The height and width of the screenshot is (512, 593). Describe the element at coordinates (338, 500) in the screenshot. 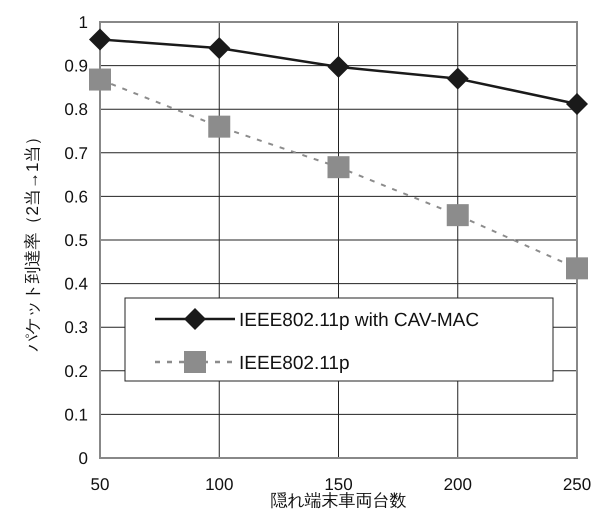

I see `x-axis-title: 隠れ端末車両台数` at that location.